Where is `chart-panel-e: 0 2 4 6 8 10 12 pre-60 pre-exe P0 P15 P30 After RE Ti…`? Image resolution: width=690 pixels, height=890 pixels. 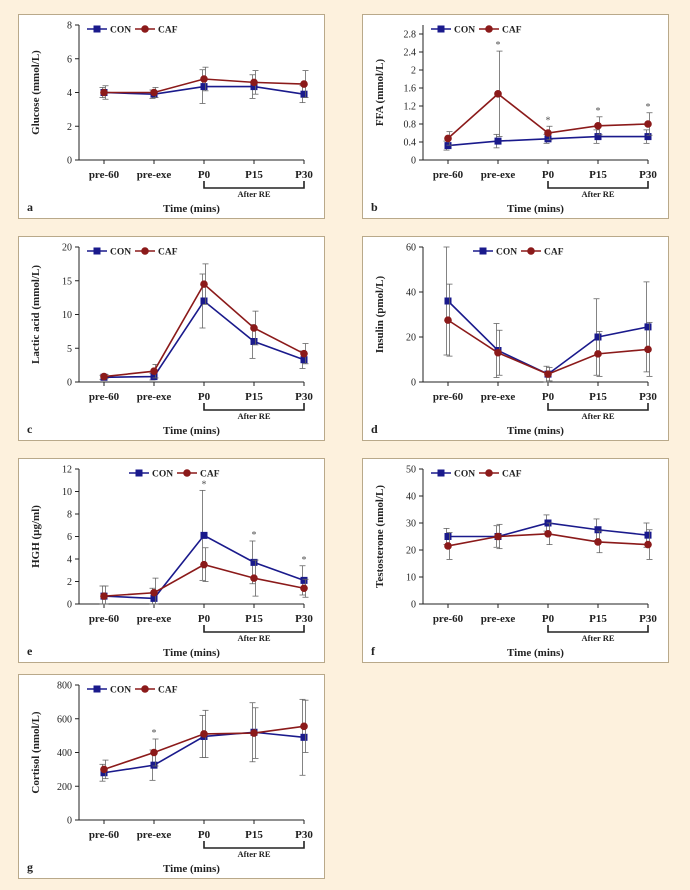
chart-panel-e: 0 2 4 6 8 10 12 pre-60 pre-exe P0 P15 P30 After RE Ti… is located at coordinates (171, 560).